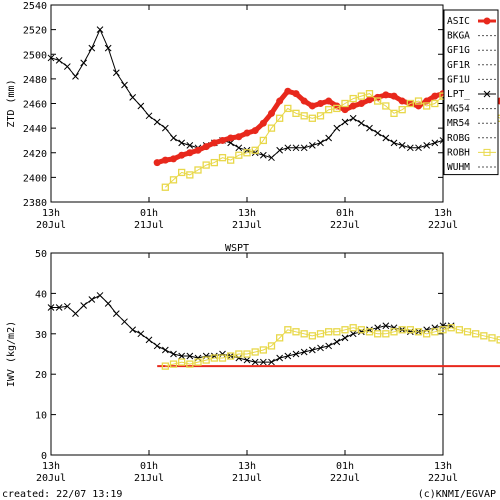 The height and width of the screenshot is (500, 500). What do you see at coordinates (458, 138) in the screenshot?
I see `legend-label: ROBG` at bounding box center [458, 138].